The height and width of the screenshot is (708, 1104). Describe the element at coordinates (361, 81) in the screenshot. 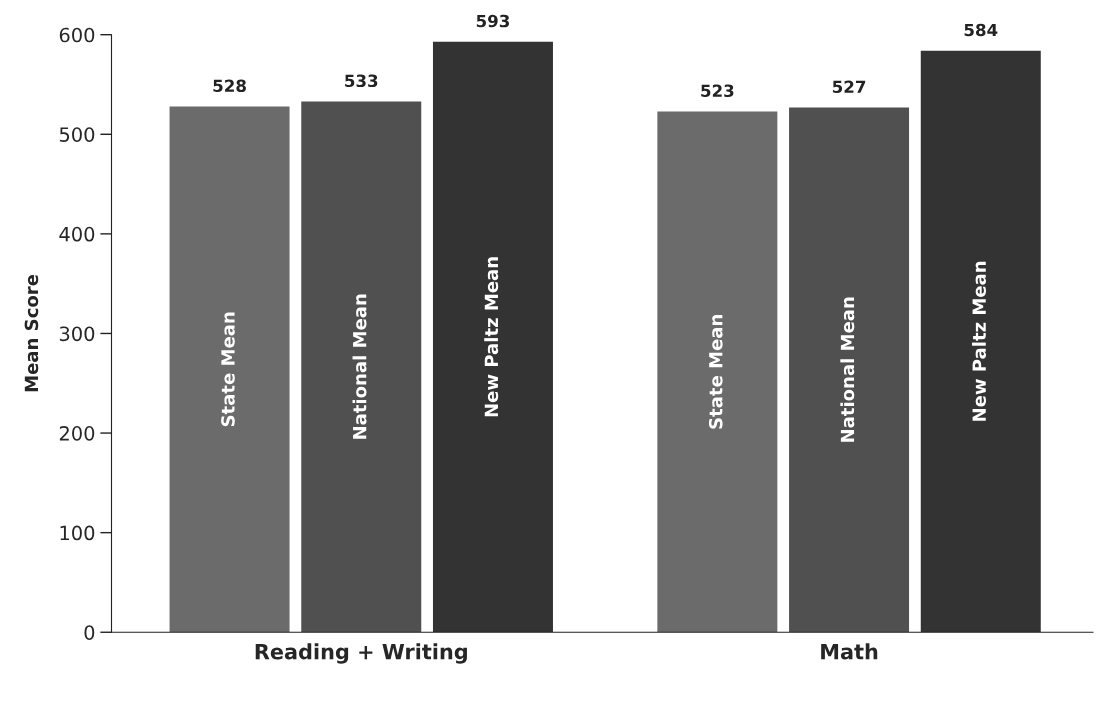

I see `data-label: 533` at that location.